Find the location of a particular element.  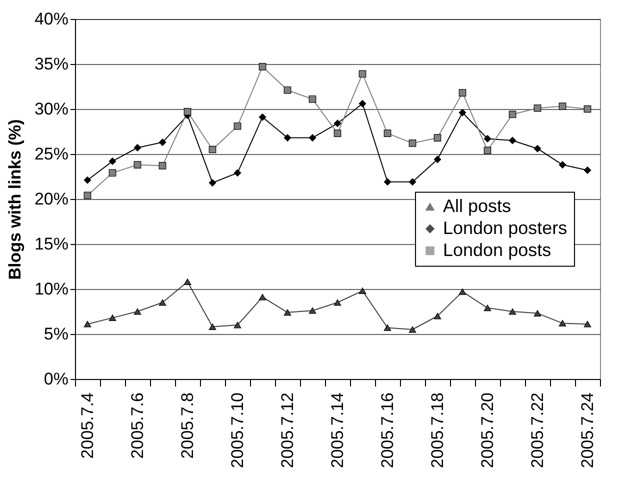

y-tick-label: 25% is located at coordinates (51, 154).